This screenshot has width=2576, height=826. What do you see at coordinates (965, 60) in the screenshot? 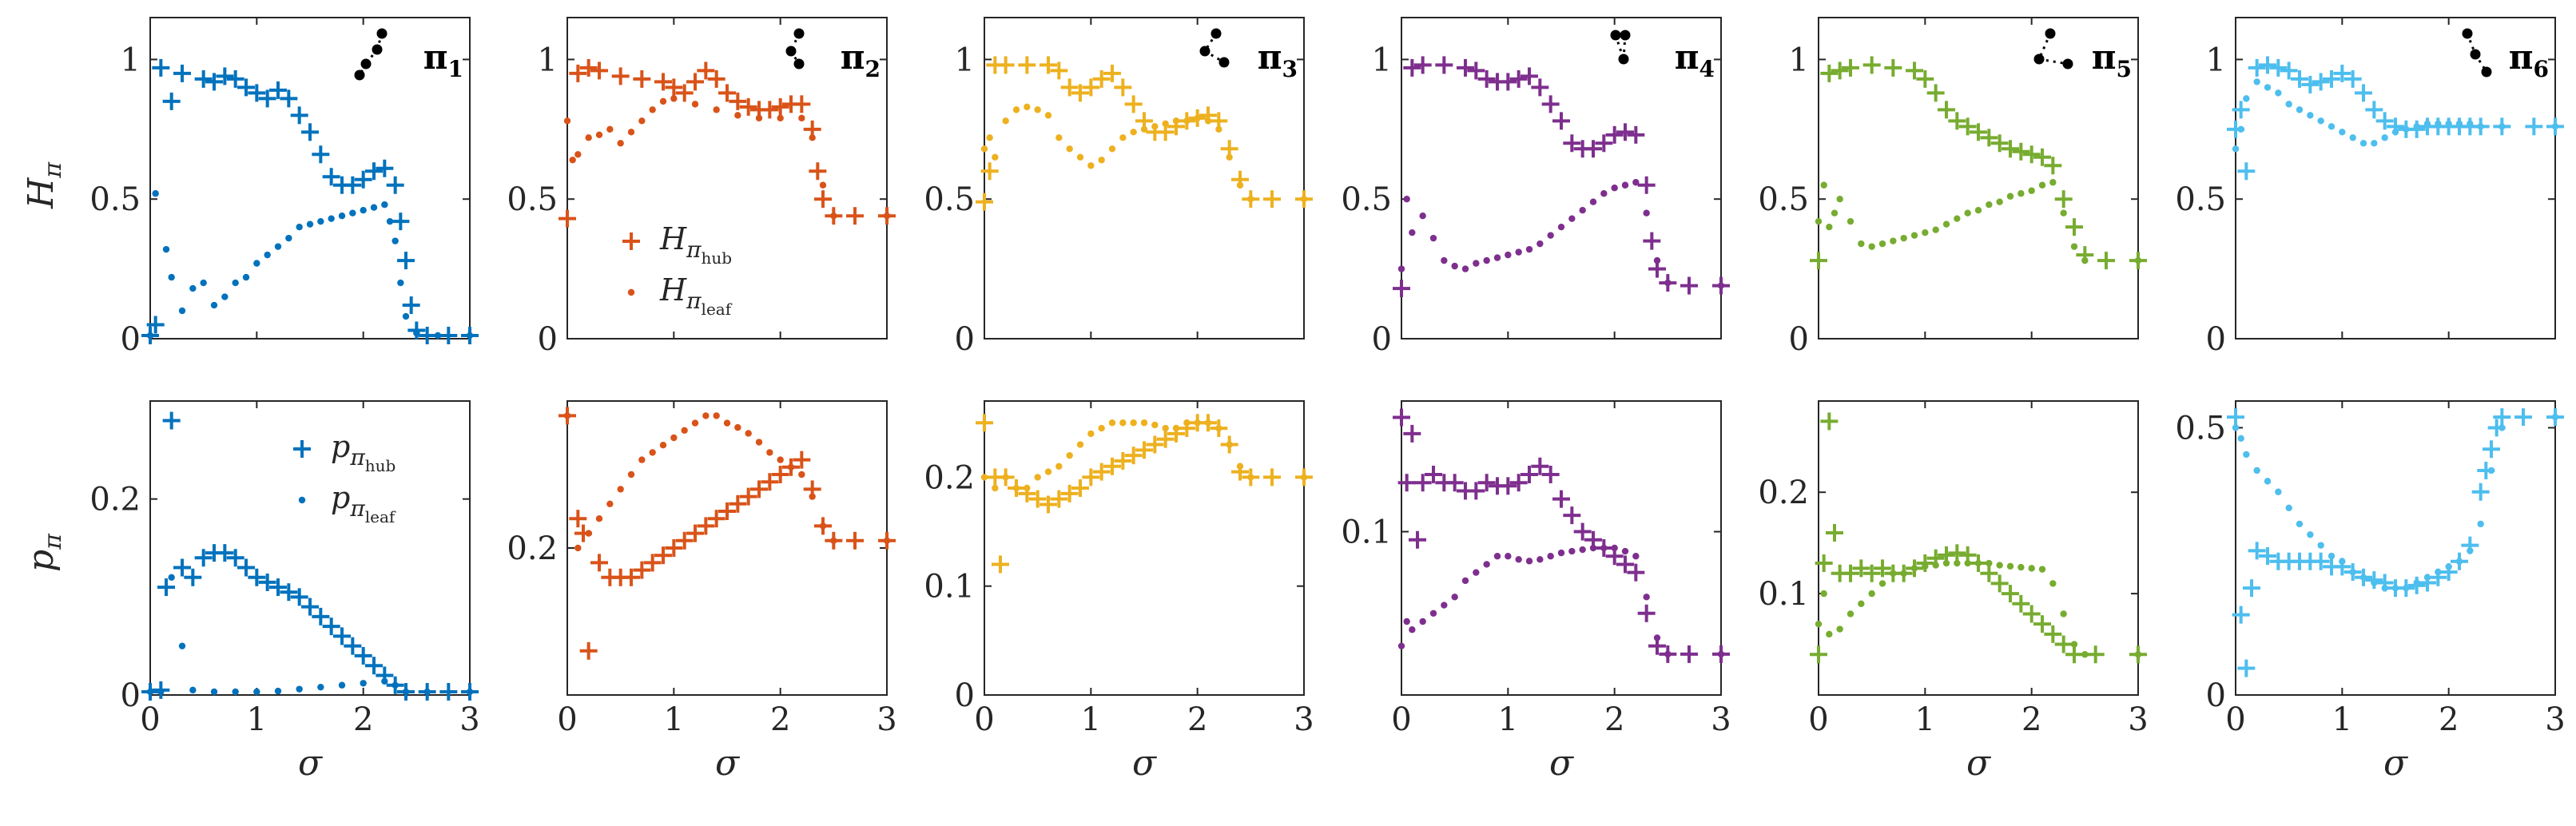
I see `y-tick-label: 1` at bounding box center [965, 60].